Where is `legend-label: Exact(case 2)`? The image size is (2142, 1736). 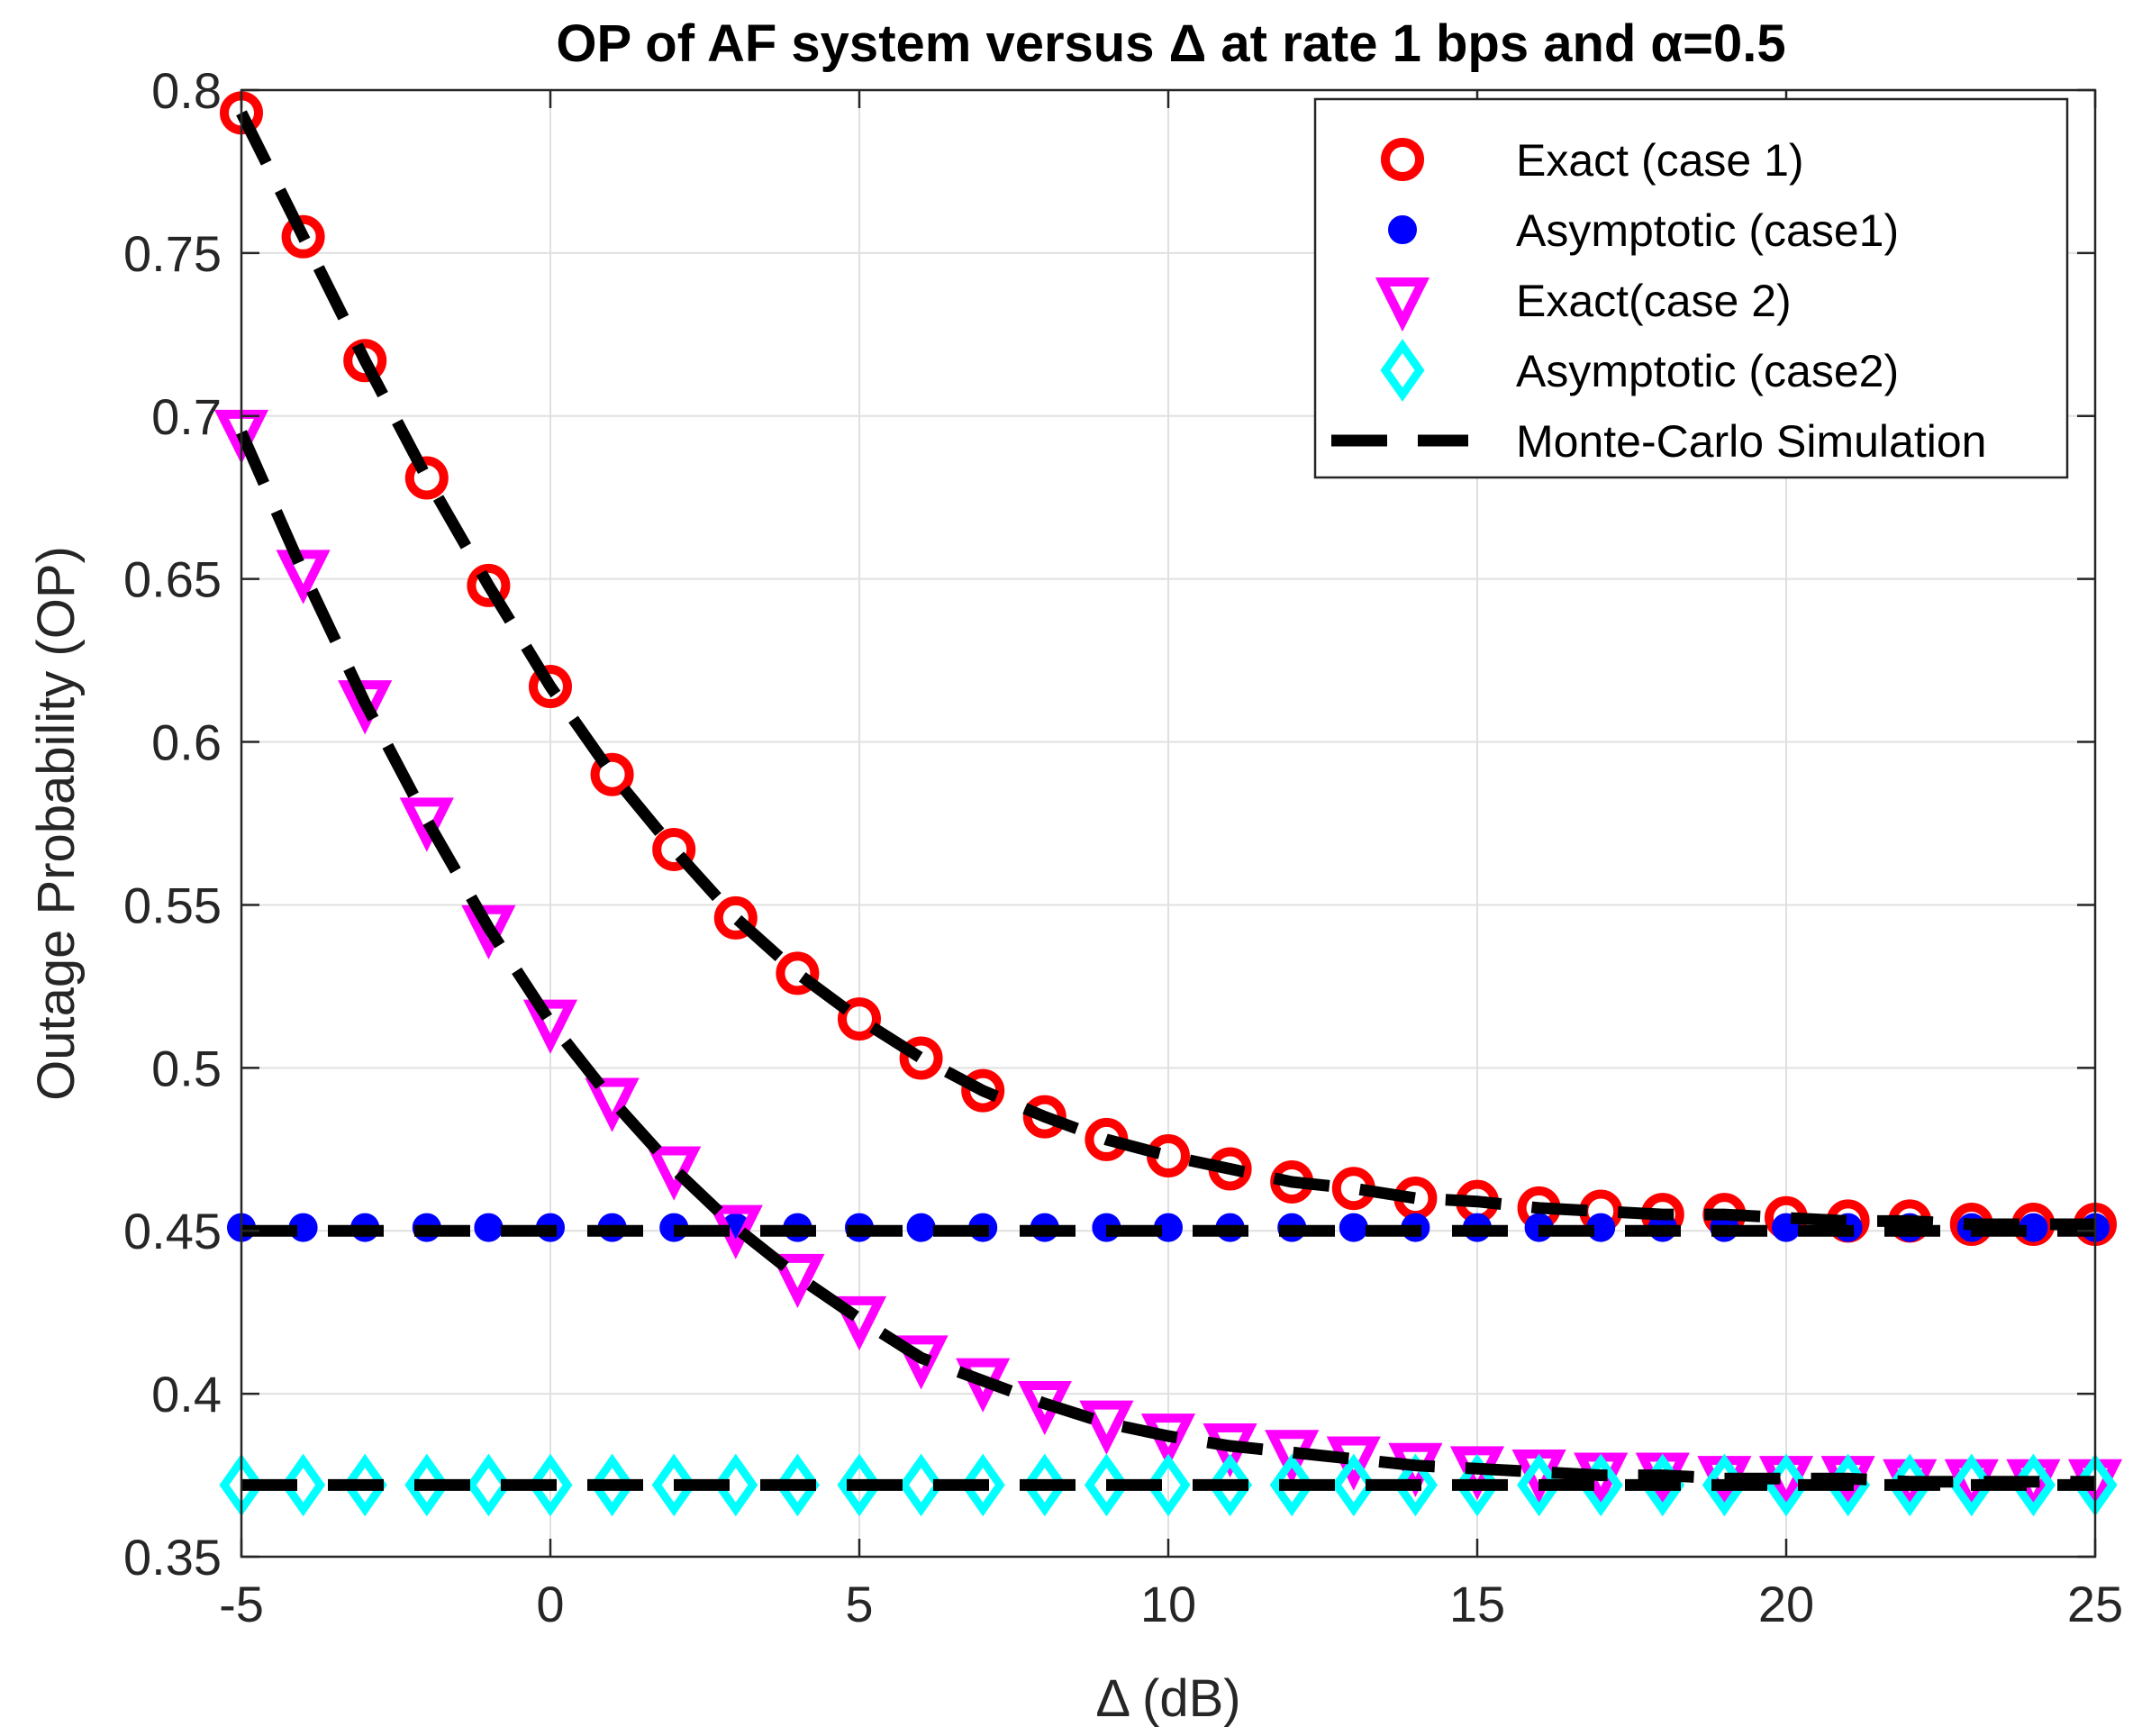
legend-label: Exact(case 2) is located at coordinates (1654, 301).